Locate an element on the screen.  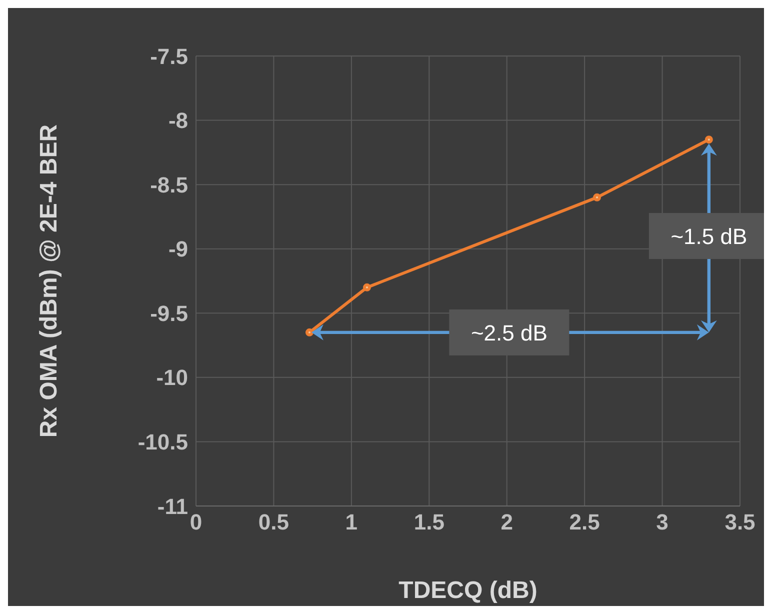
y-tick-label: -11 is located at coordinates (172, 506).